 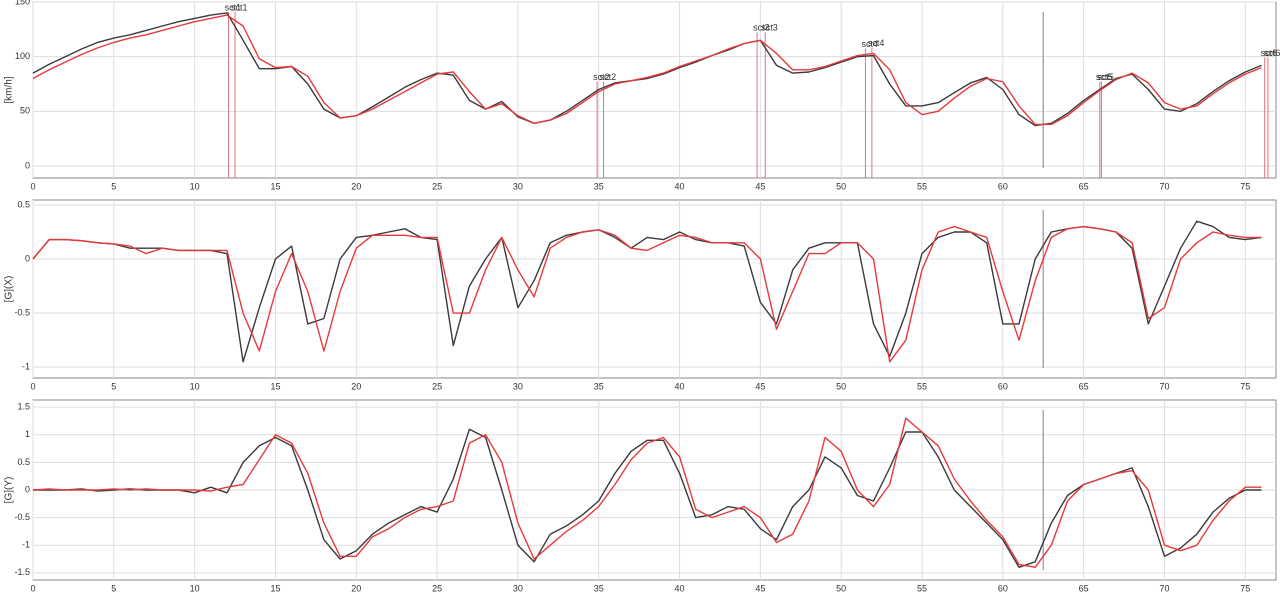 I want to click on y-tick-label: 50, so click(x=25, y=111).